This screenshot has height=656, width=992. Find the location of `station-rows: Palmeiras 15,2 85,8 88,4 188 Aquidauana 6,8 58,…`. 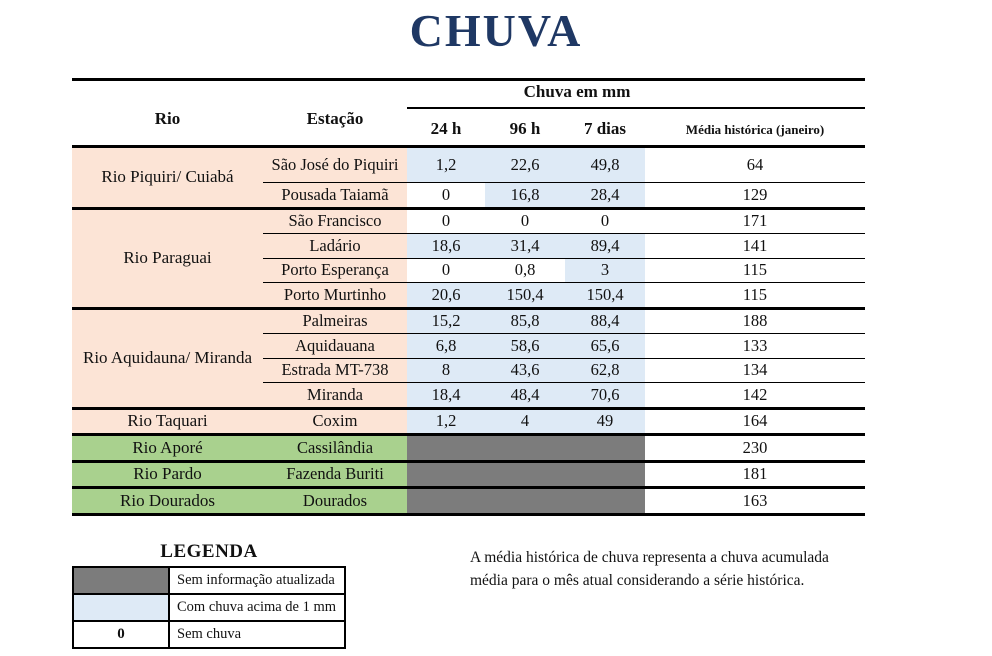

station-rows: Palmeiras 15,2 85,8 88,4 188 Aquidauana 6,8 58,… is located at coordinates (564, 358).